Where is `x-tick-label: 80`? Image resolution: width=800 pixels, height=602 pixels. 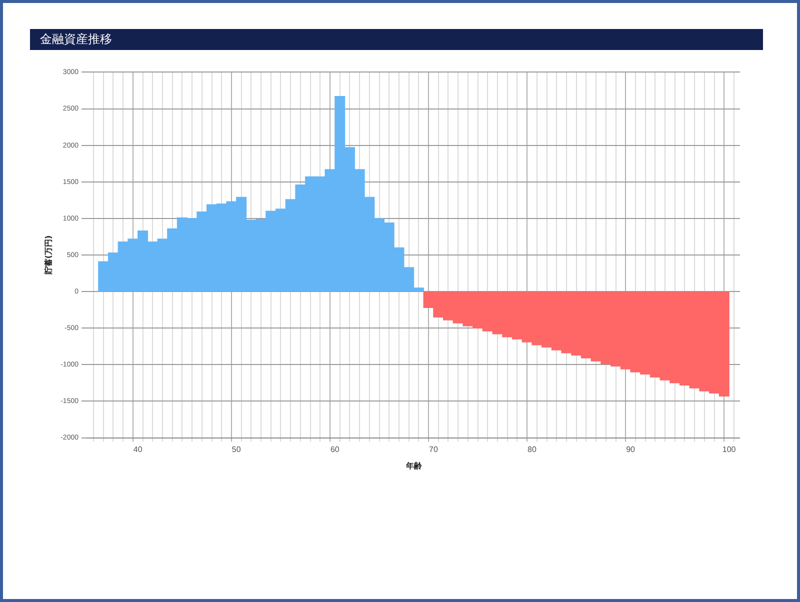 x-tick-label: 80 is located at coordinates (532, 449).